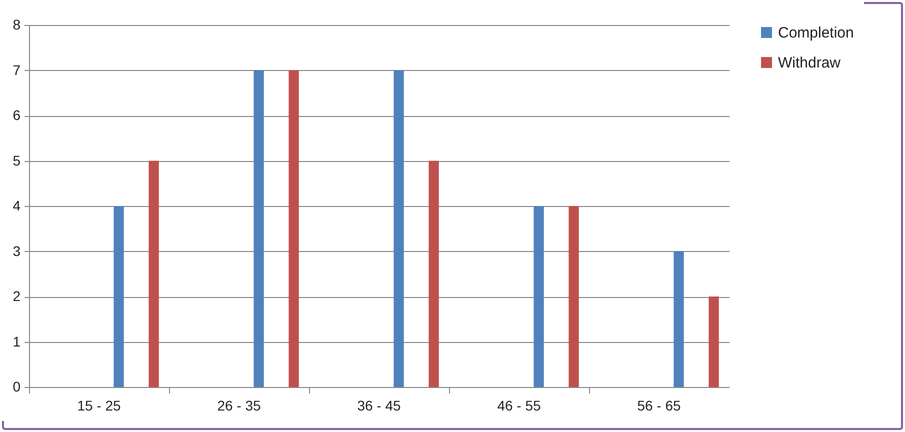 This screenshot has height=432, width=905. What do you see at coordinates (816, 33) in the screenshot?
I see `legend-label: Completion` at bounding box center [816, 33].